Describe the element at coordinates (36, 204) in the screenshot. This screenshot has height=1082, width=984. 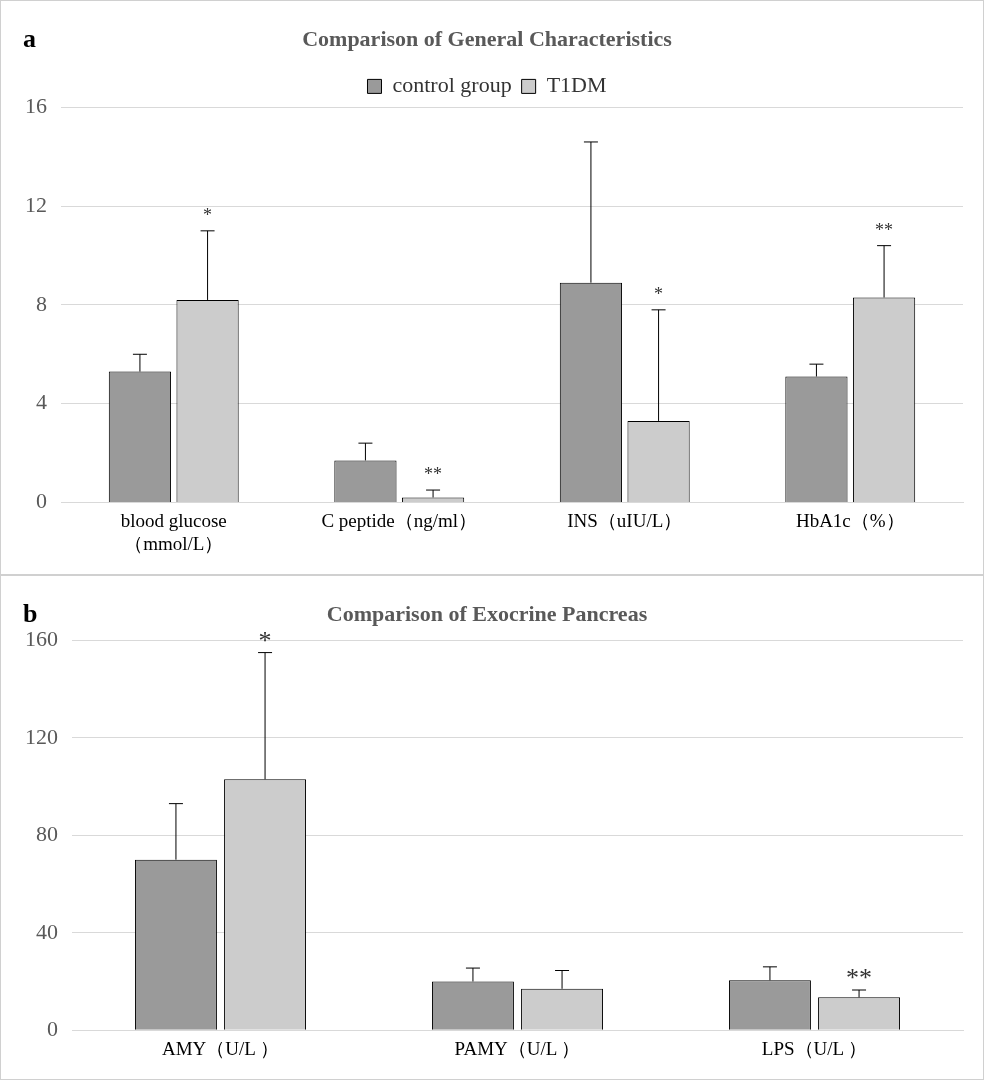
I see `y-tick-label: 12` at that location.